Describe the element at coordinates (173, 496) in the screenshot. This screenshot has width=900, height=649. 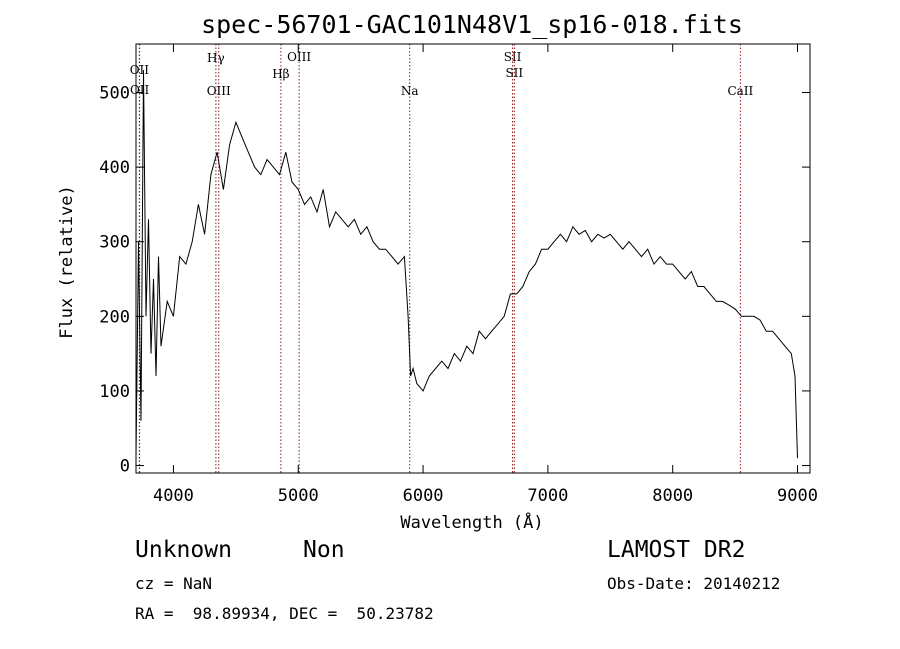
I see `x-tick-label: 4000` at that location.